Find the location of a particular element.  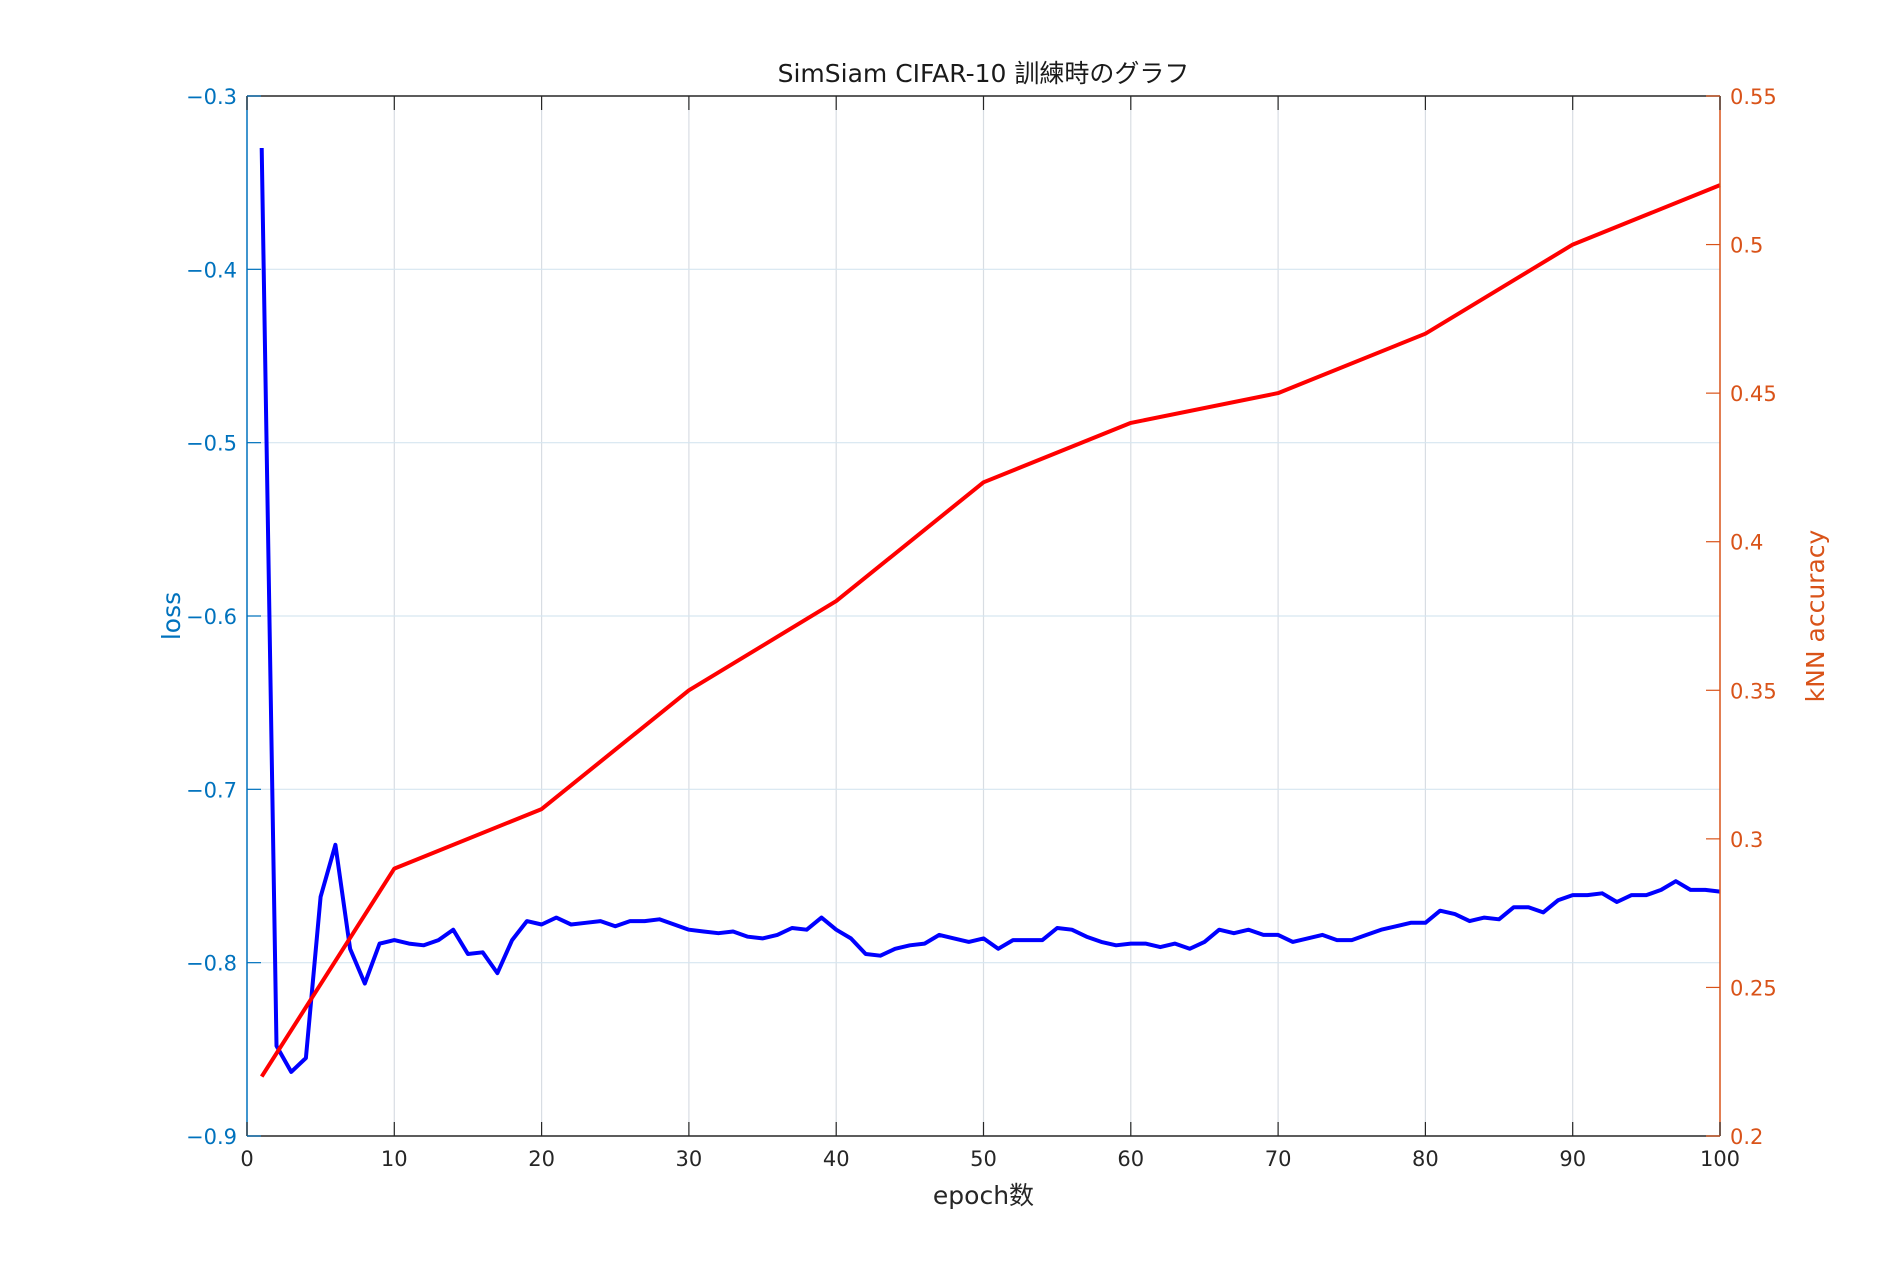

x-tick-label: 80 is located at coordinates (1425, 1159).